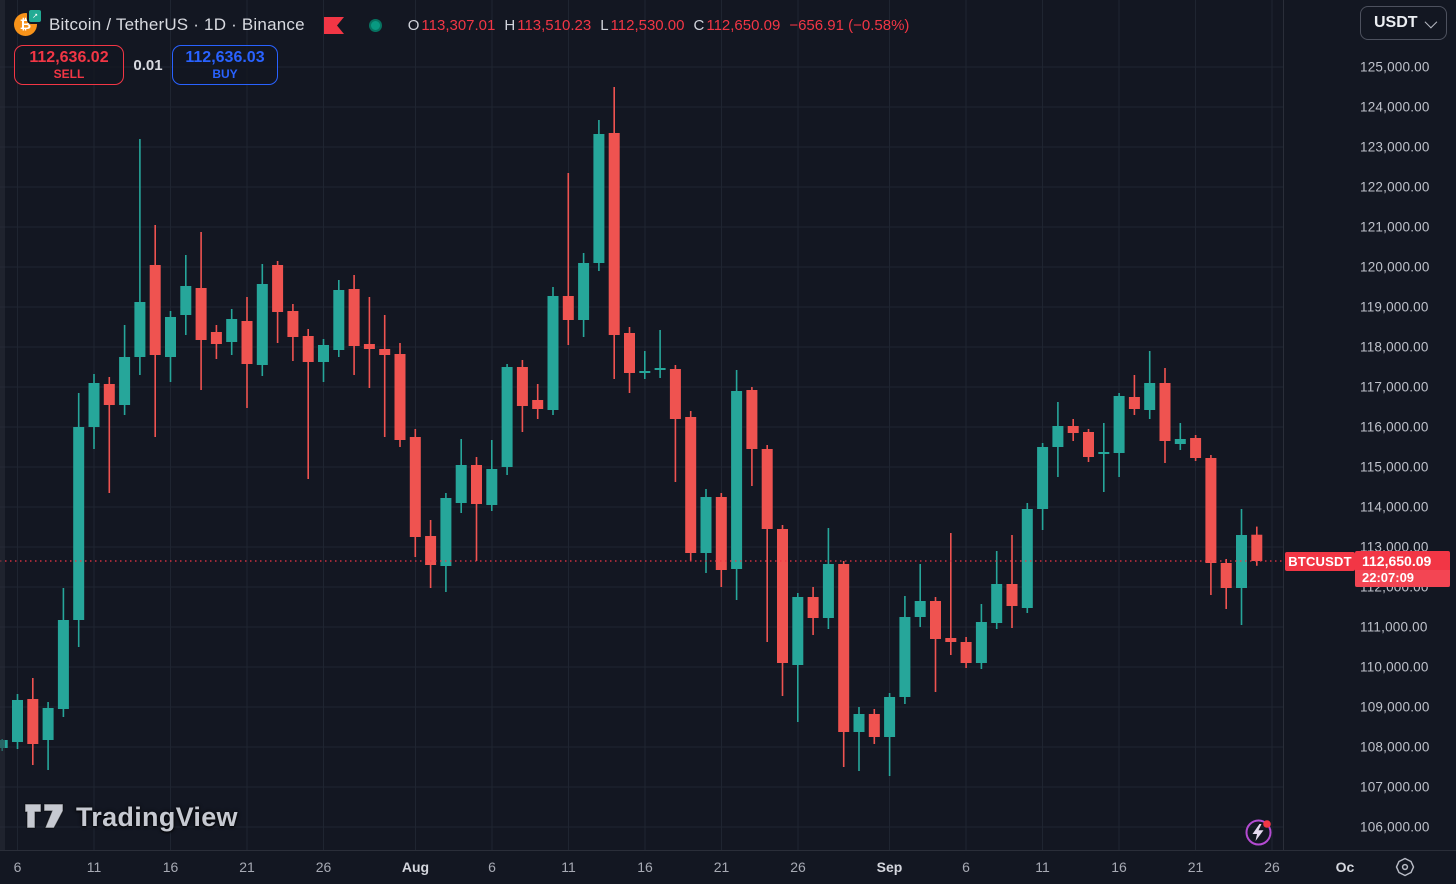 The width and height of the screenshot is (1456, 884). Describe the element at coordinates (17, 867) in the screenshot. I see `time-tick-label: 6` at that location.